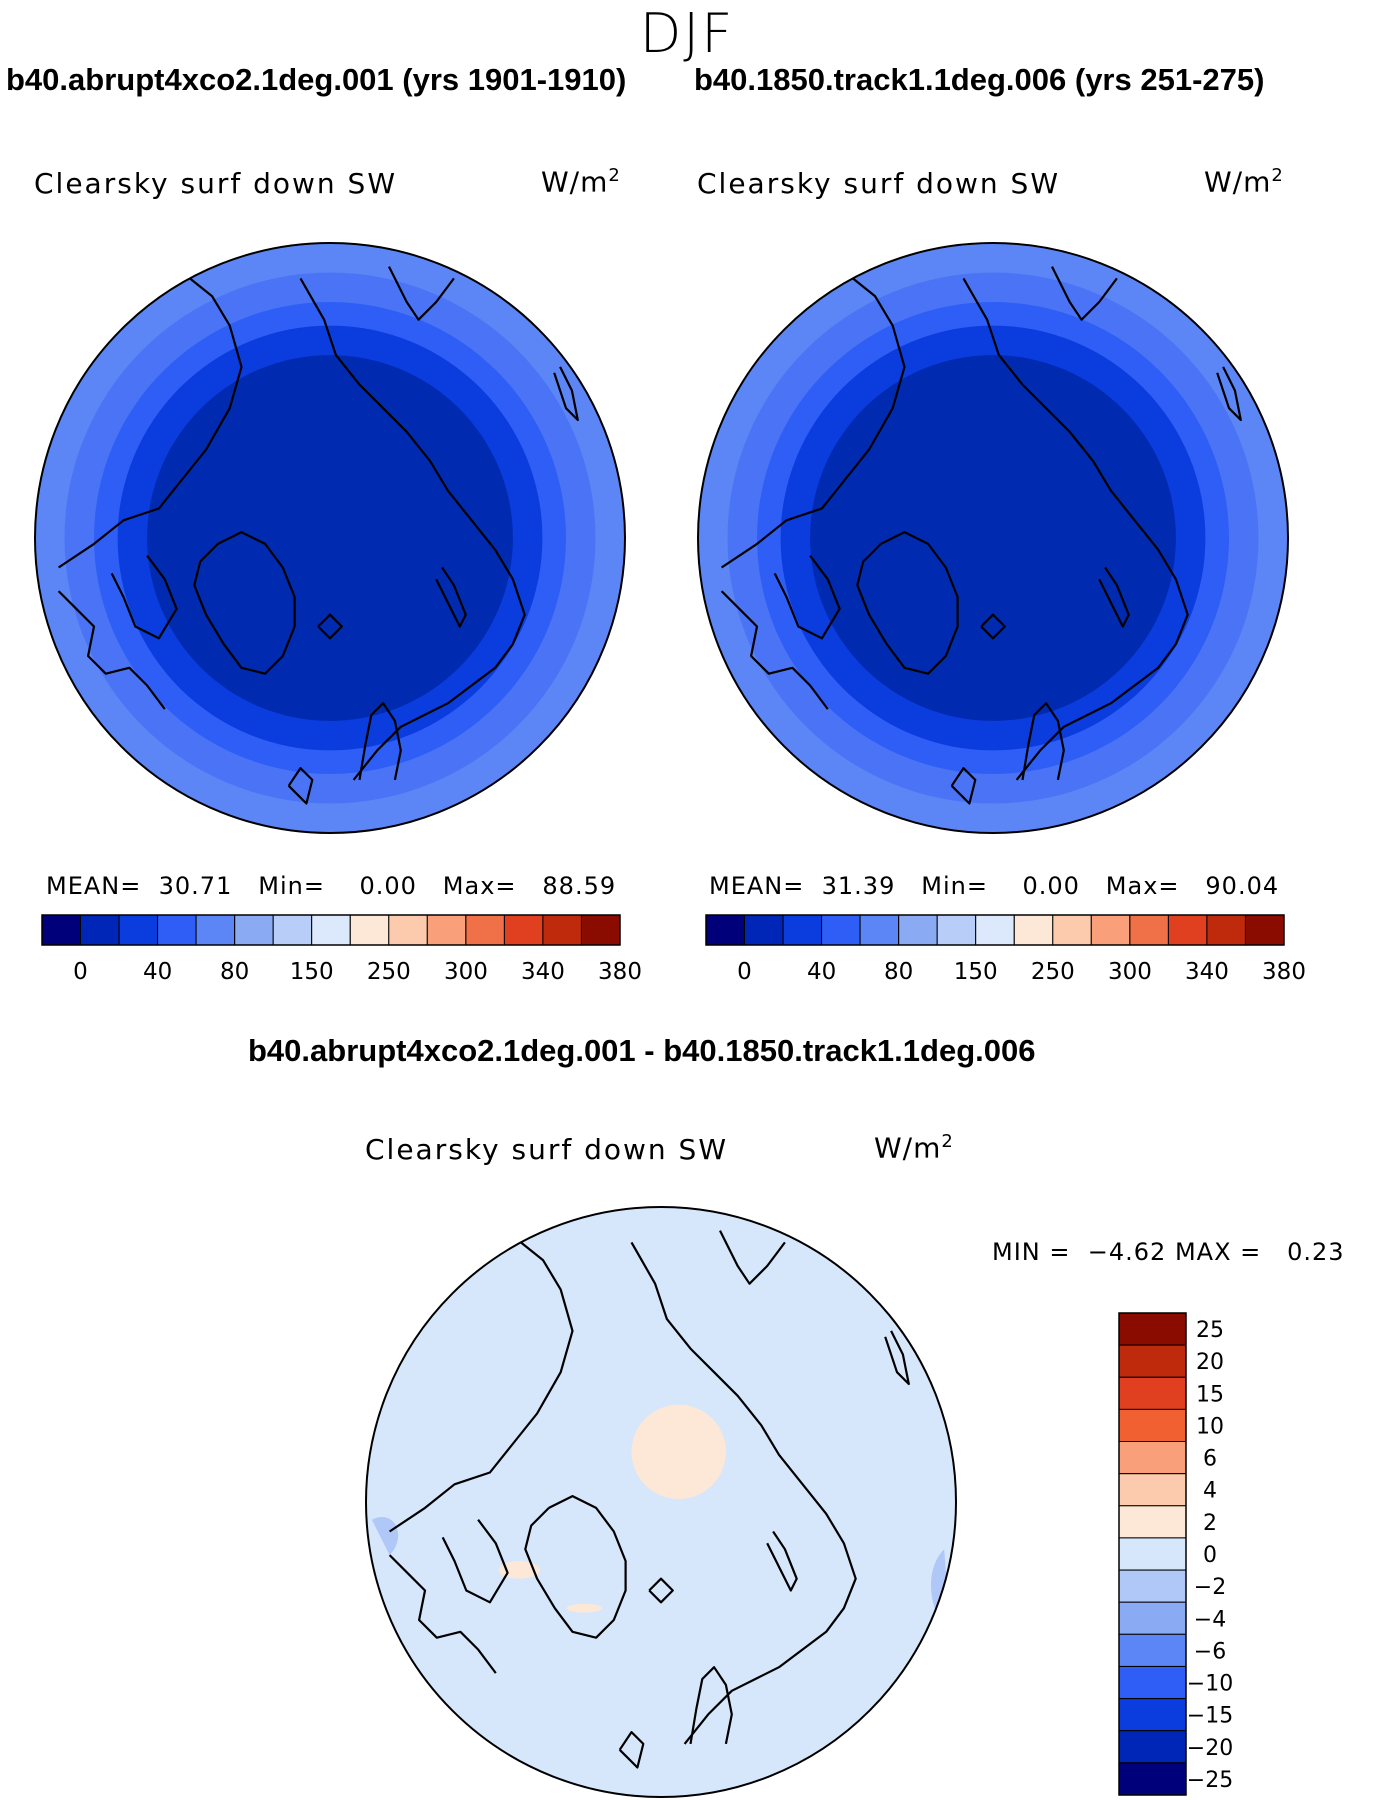 This screenshot has height=1800, width=1374. I want to click on colorbar-tick-label: 20, so click(1210, 1362).